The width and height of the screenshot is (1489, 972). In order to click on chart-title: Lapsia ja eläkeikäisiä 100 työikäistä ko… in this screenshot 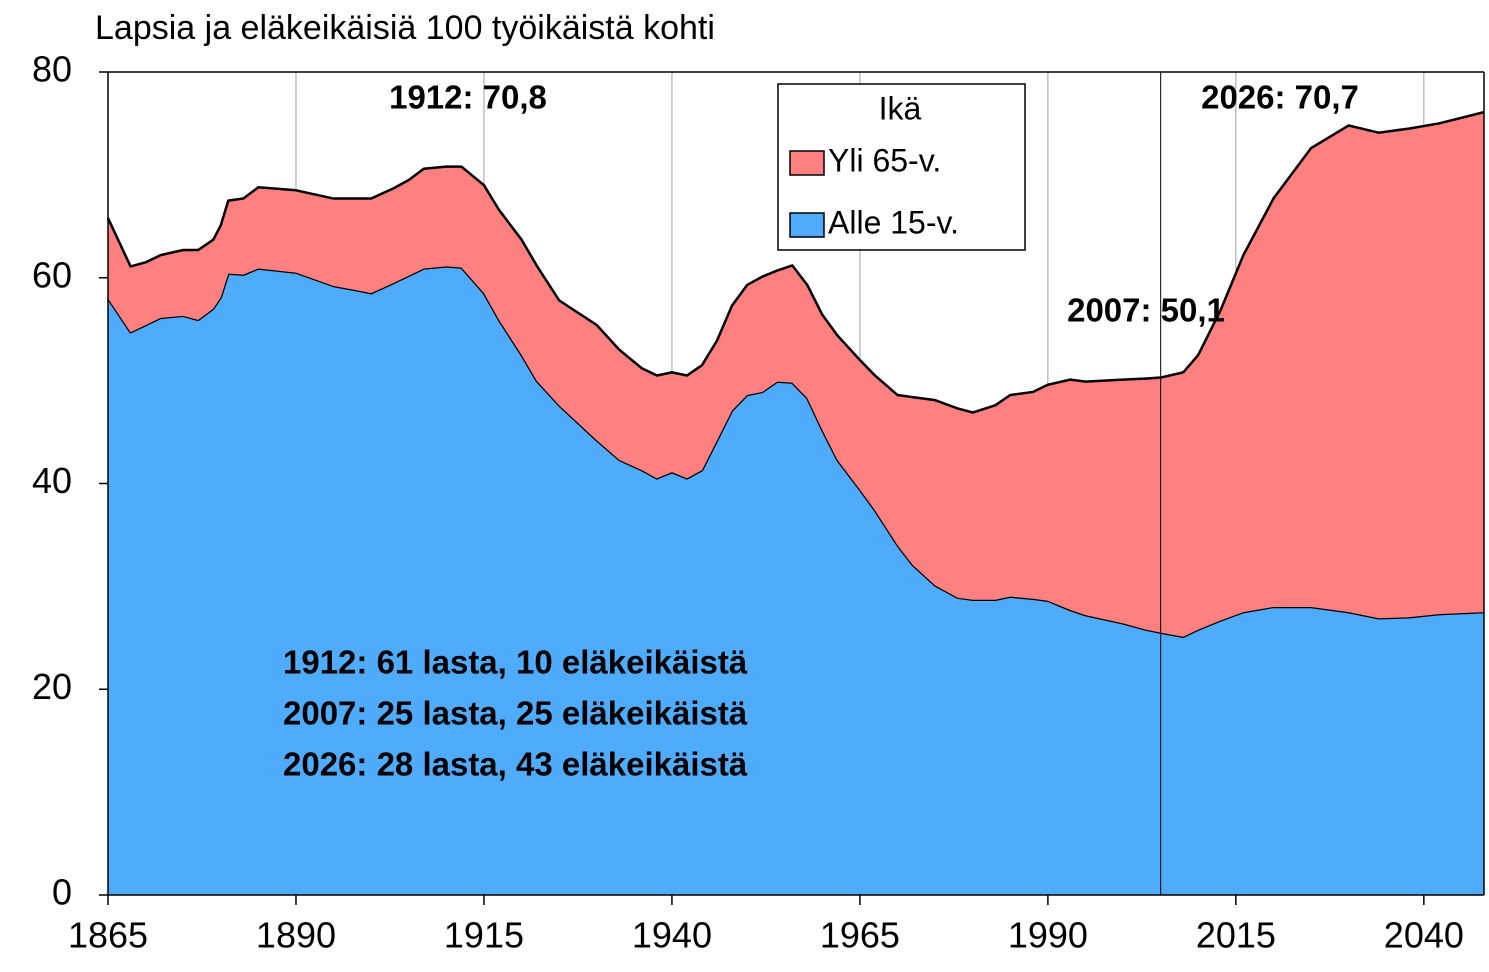, I will do `click(405, 28)`.